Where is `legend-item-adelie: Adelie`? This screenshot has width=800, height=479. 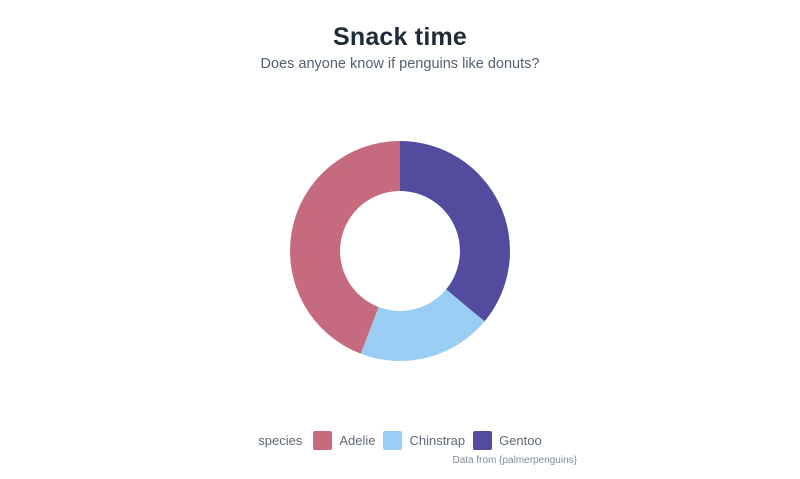 legend-item-adelie: Adelie is located at coordinates (344, 440).